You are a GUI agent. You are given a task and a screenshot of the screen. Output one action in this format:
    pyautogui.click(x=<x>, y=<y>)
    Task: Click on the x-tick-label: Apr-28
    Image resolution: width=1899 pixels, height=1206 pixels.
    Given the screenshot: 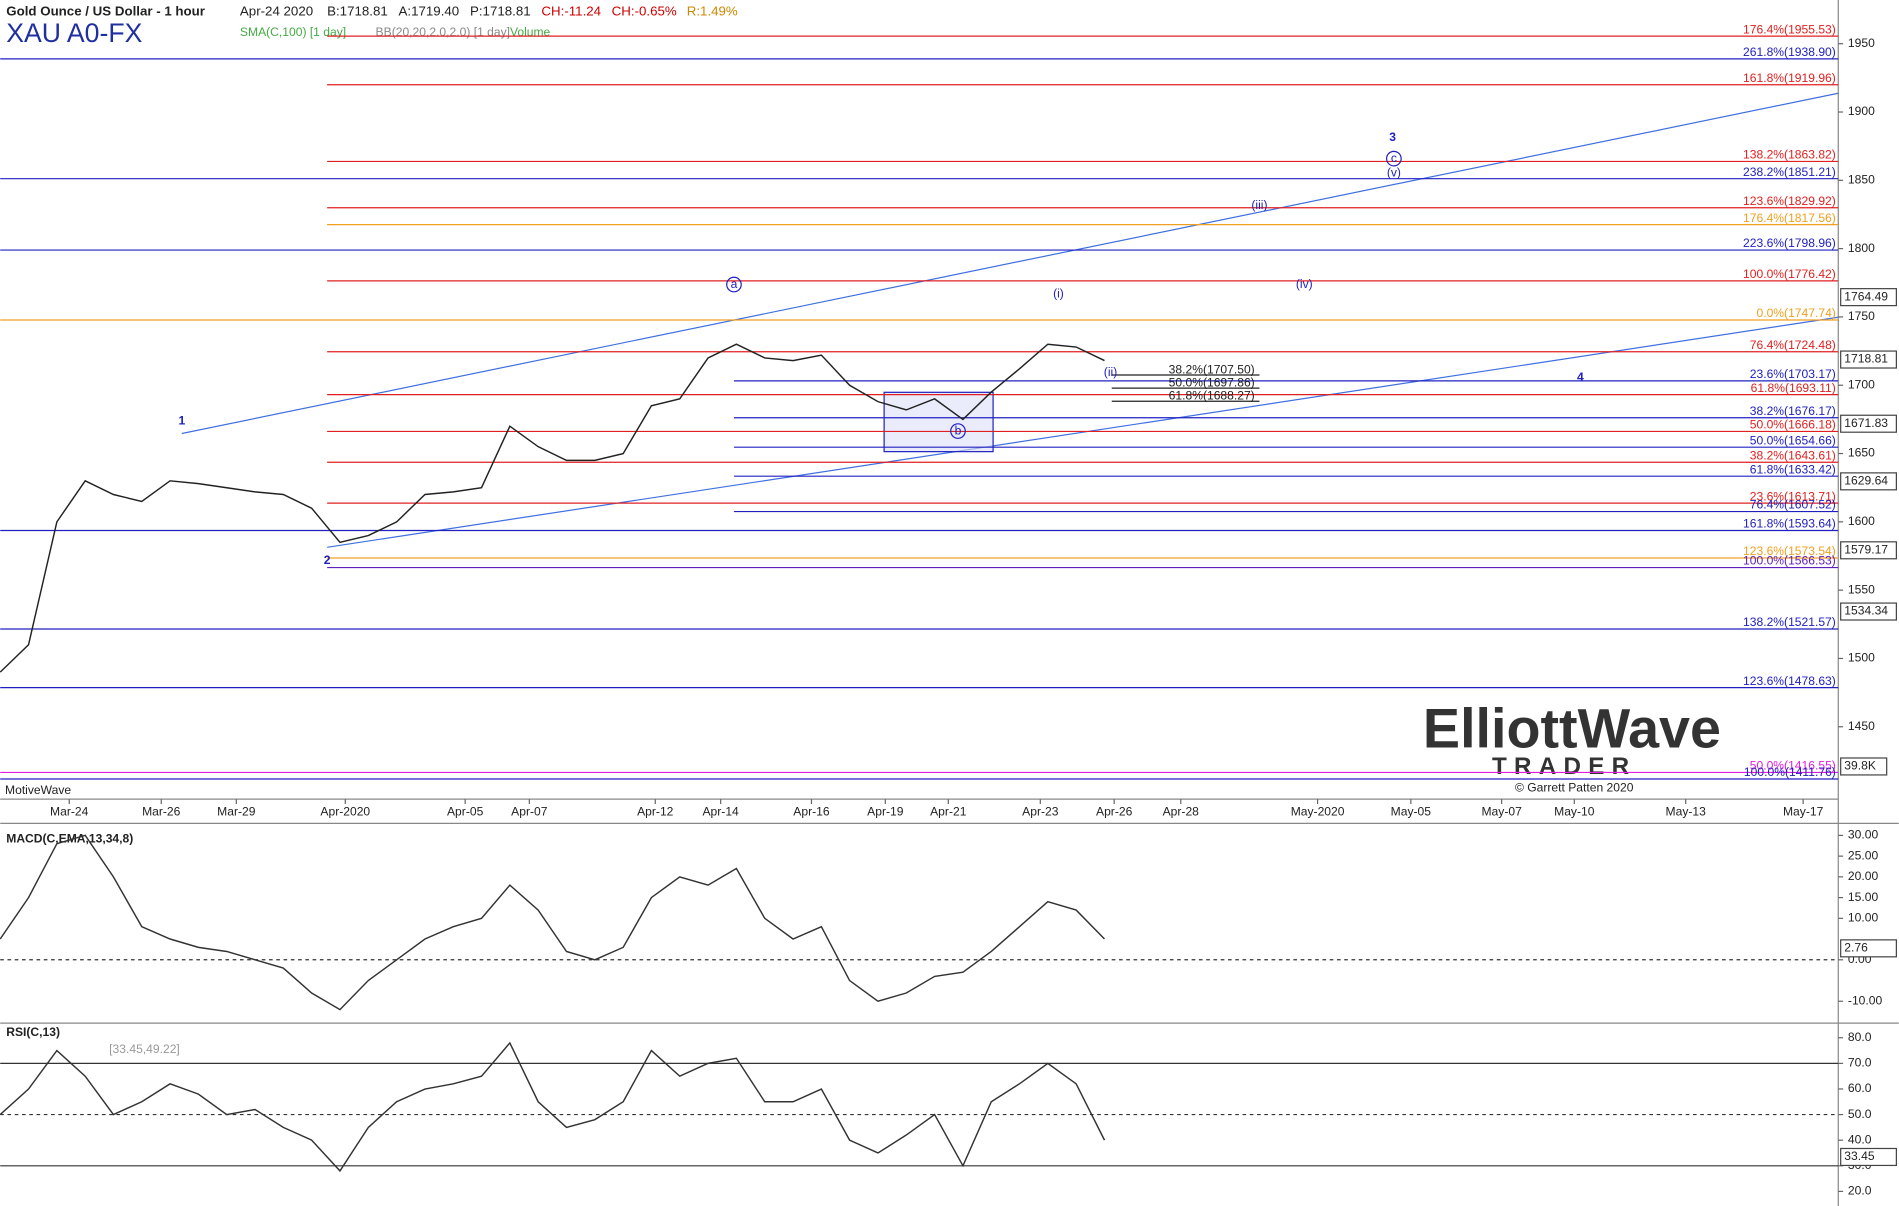 What is the action you would take?
    pyautogui.click(x=1181, y=812)
    